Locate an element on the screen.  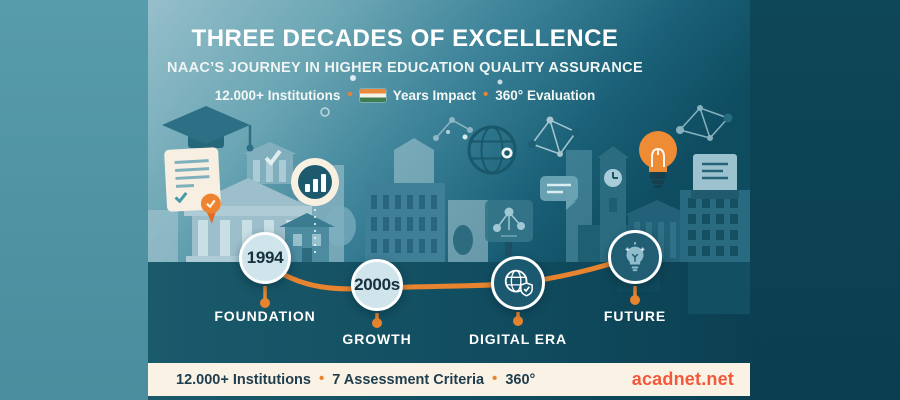
bar-chart-badge-icon is located at coordinates (315, 206).